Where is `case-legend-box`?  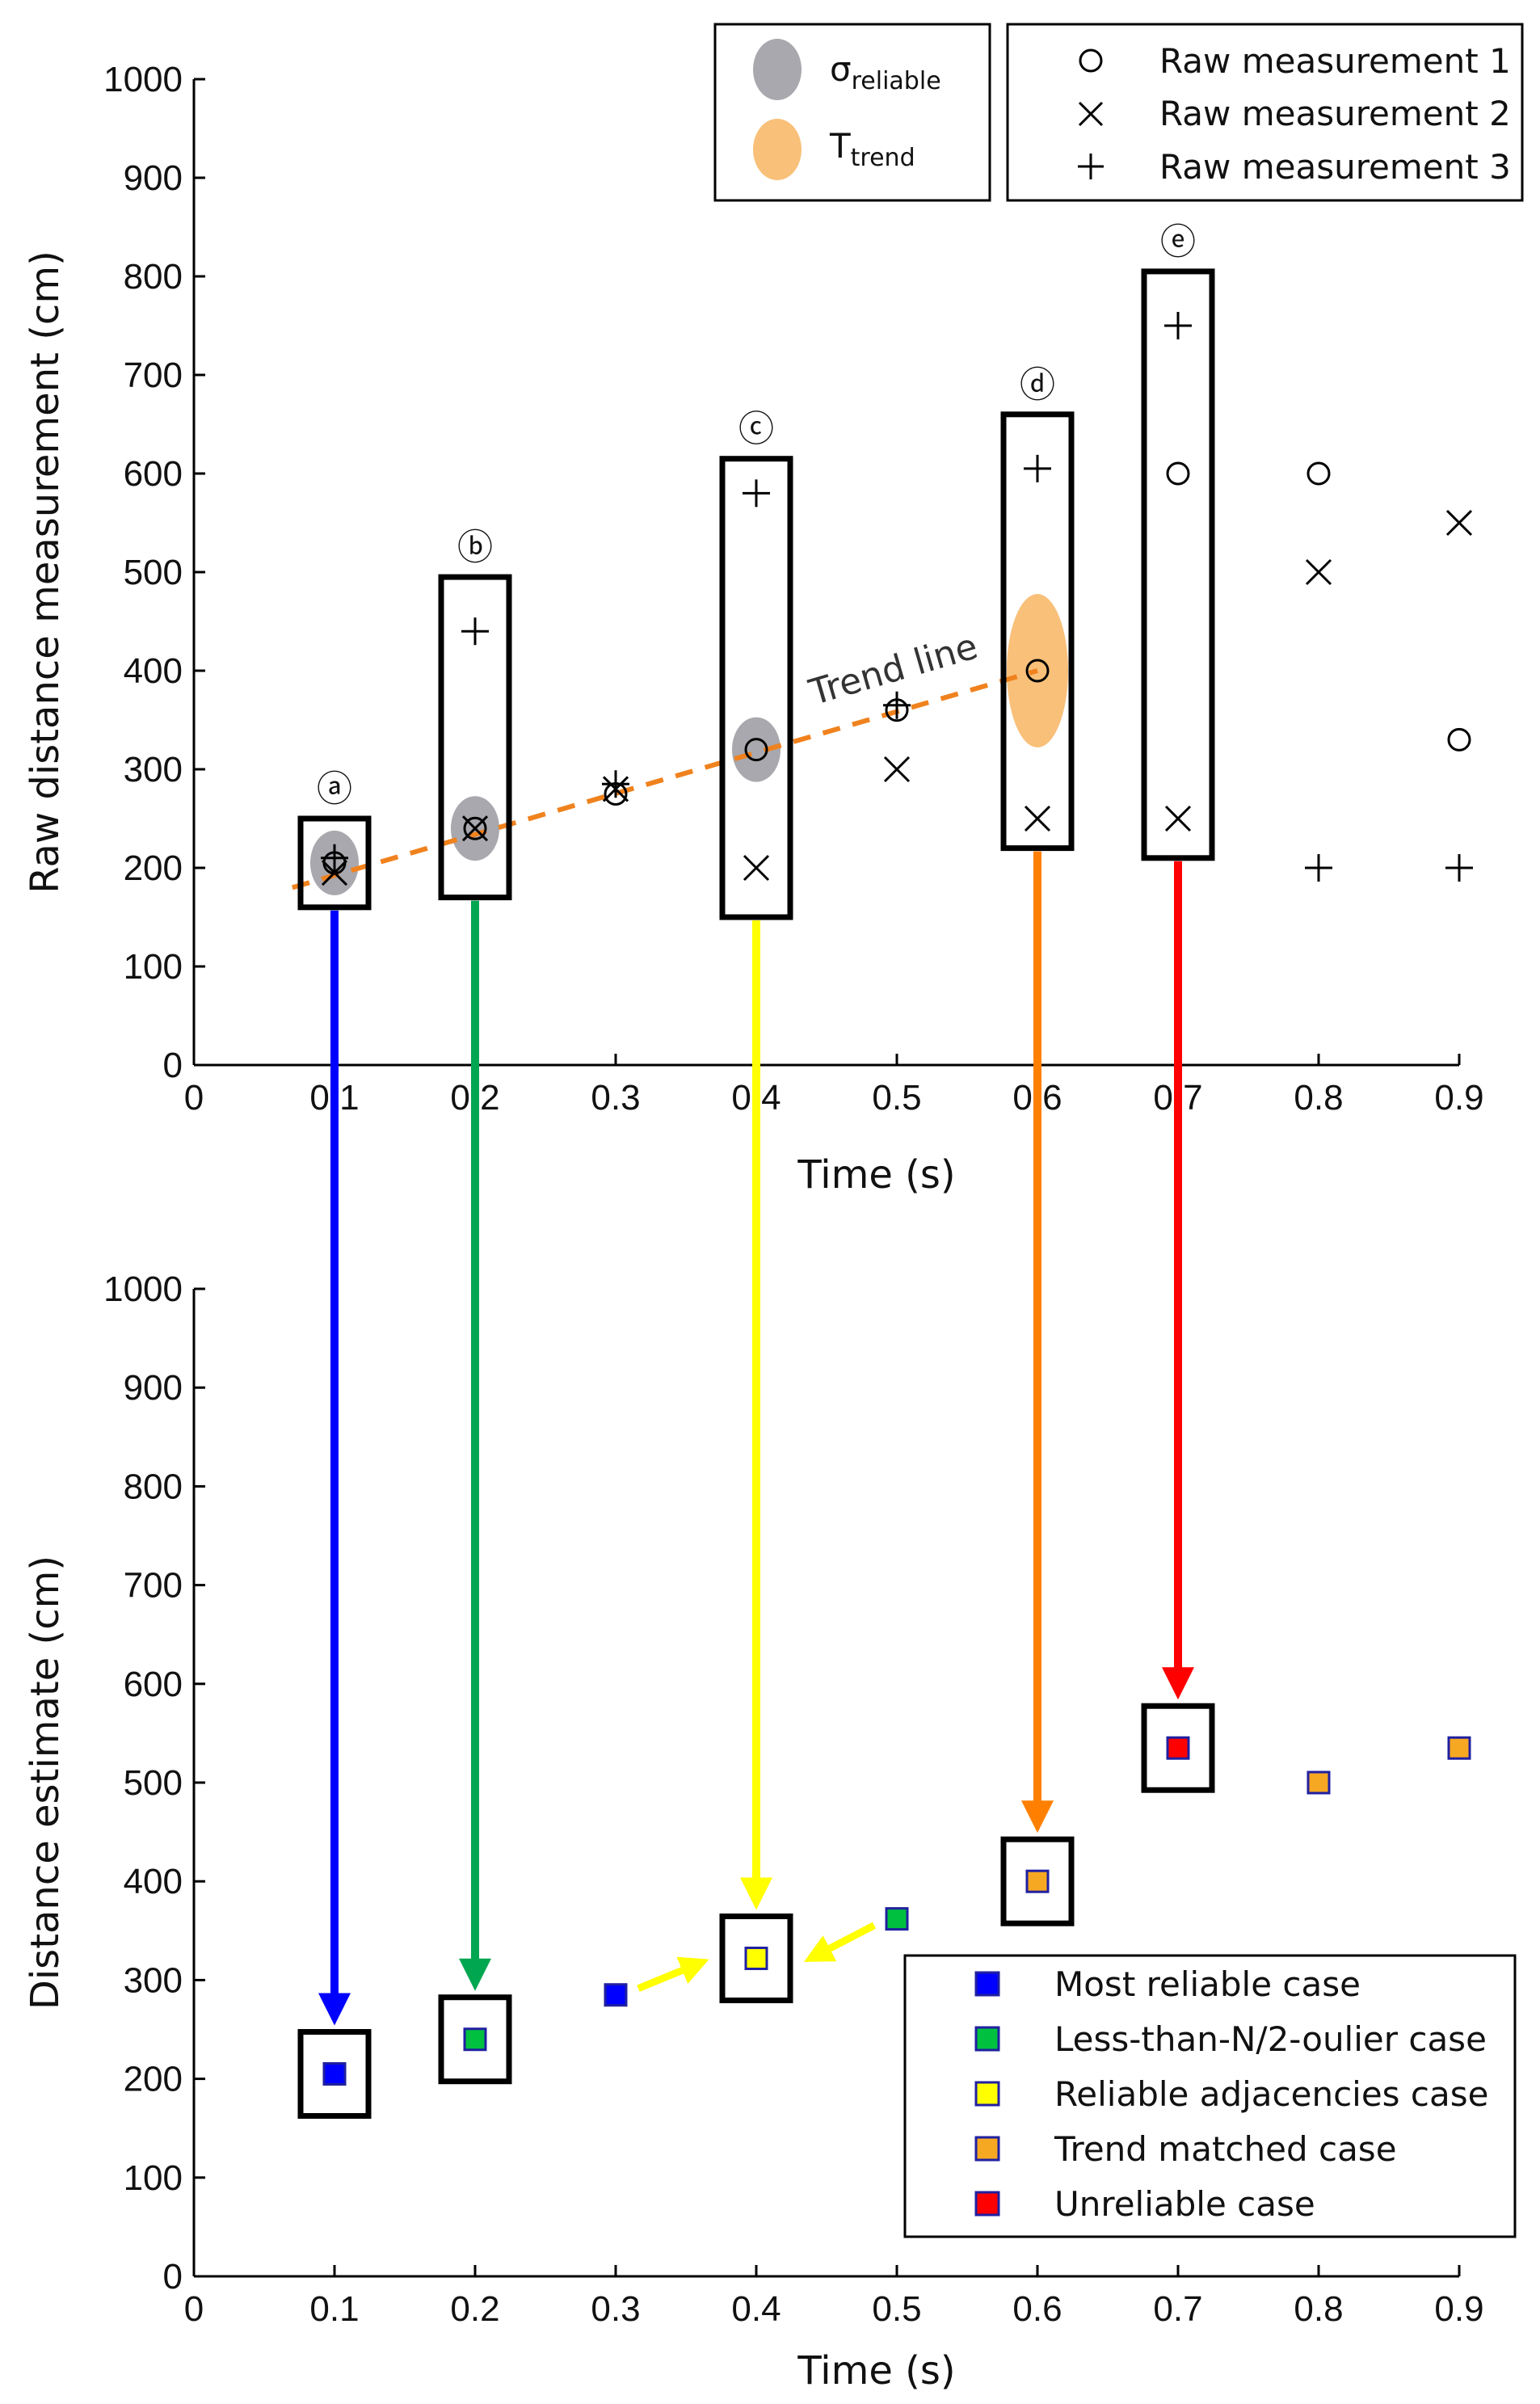
case-legend-box is located at coordinates (1210, 2096).